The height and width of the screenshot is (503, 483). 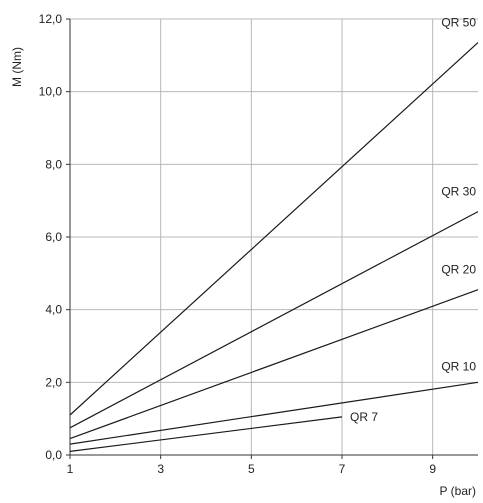 I want to click on x-tick-label: 1, so click(x=70, y=469).